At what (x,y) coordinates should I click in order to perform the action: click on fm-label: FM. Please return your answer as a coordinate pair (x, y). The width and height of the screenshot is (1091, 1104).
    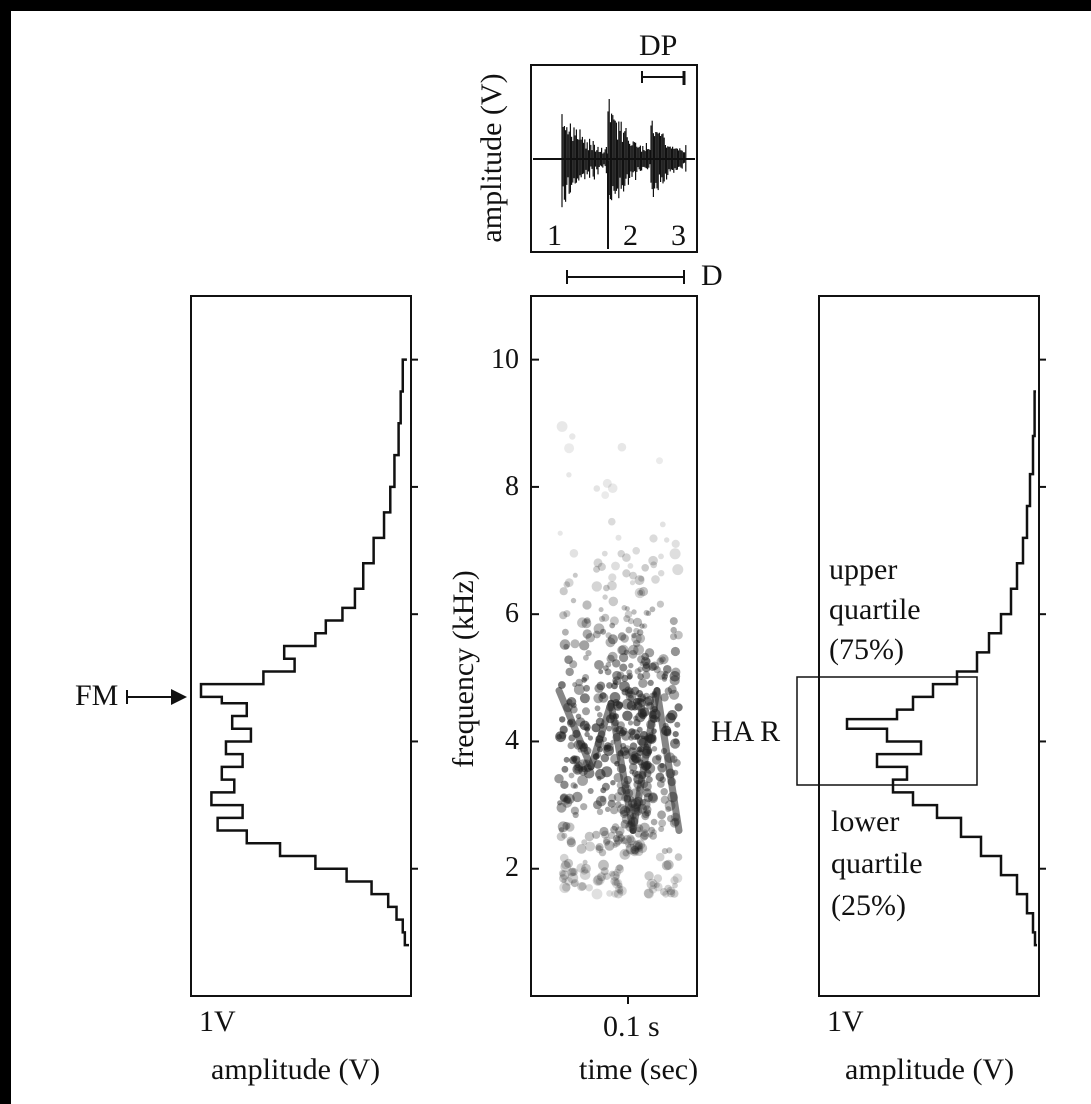
    Looking at the image, I should click on (96, 695).